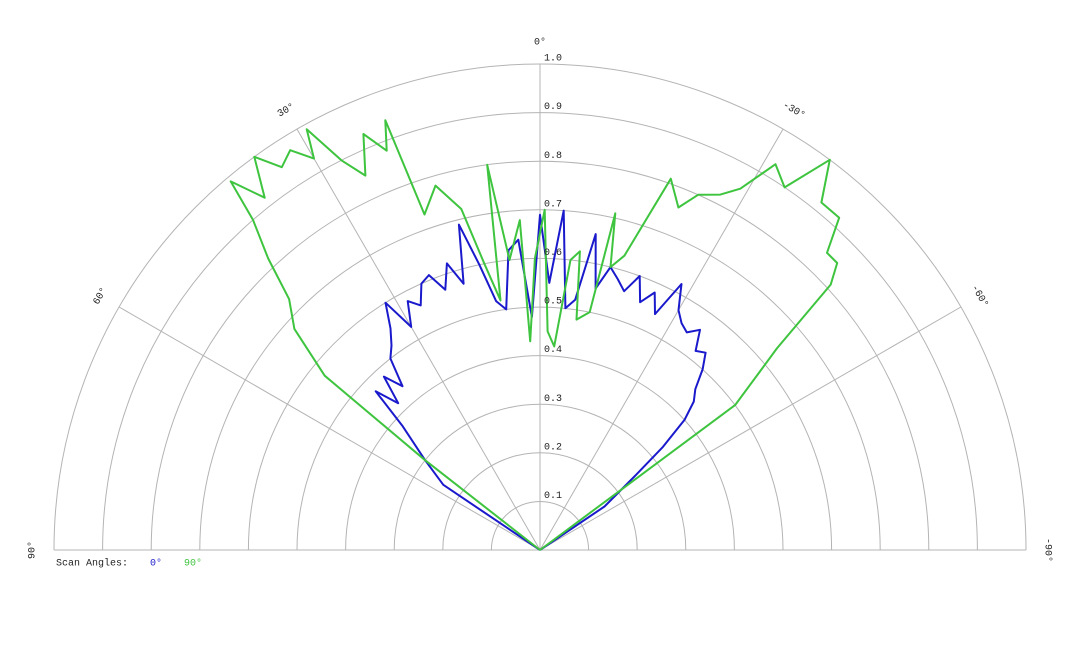 The image size is (1080, 648). I want to click on r-tick-label: 0.4, so click(553, 350).